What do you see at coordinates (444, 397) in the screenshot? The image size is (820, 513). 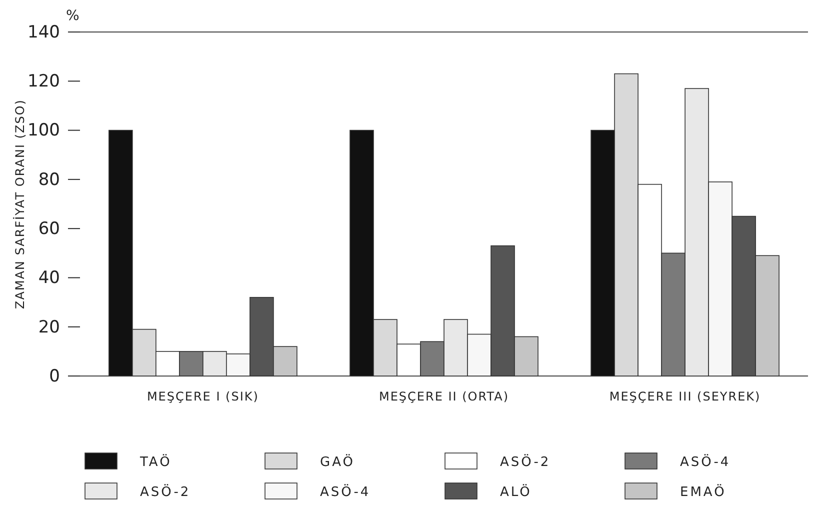 I see `x-tick-label: MEŞÇERE II (ORTA)` at bounding box center [444, 397].